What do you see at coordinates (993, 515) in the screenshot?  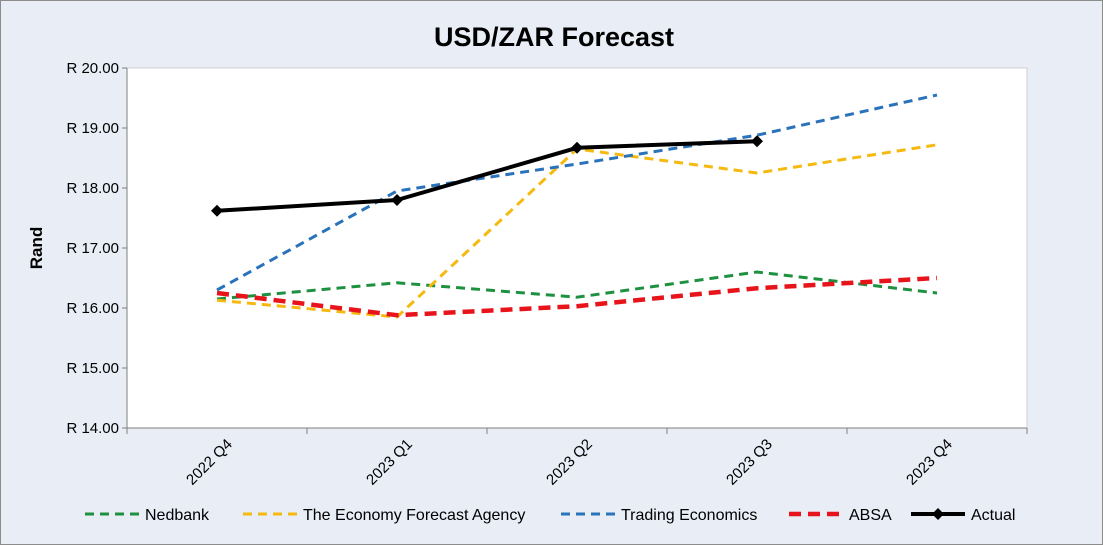 I see `legend-label: Actual` at bounding box center [993, 515].